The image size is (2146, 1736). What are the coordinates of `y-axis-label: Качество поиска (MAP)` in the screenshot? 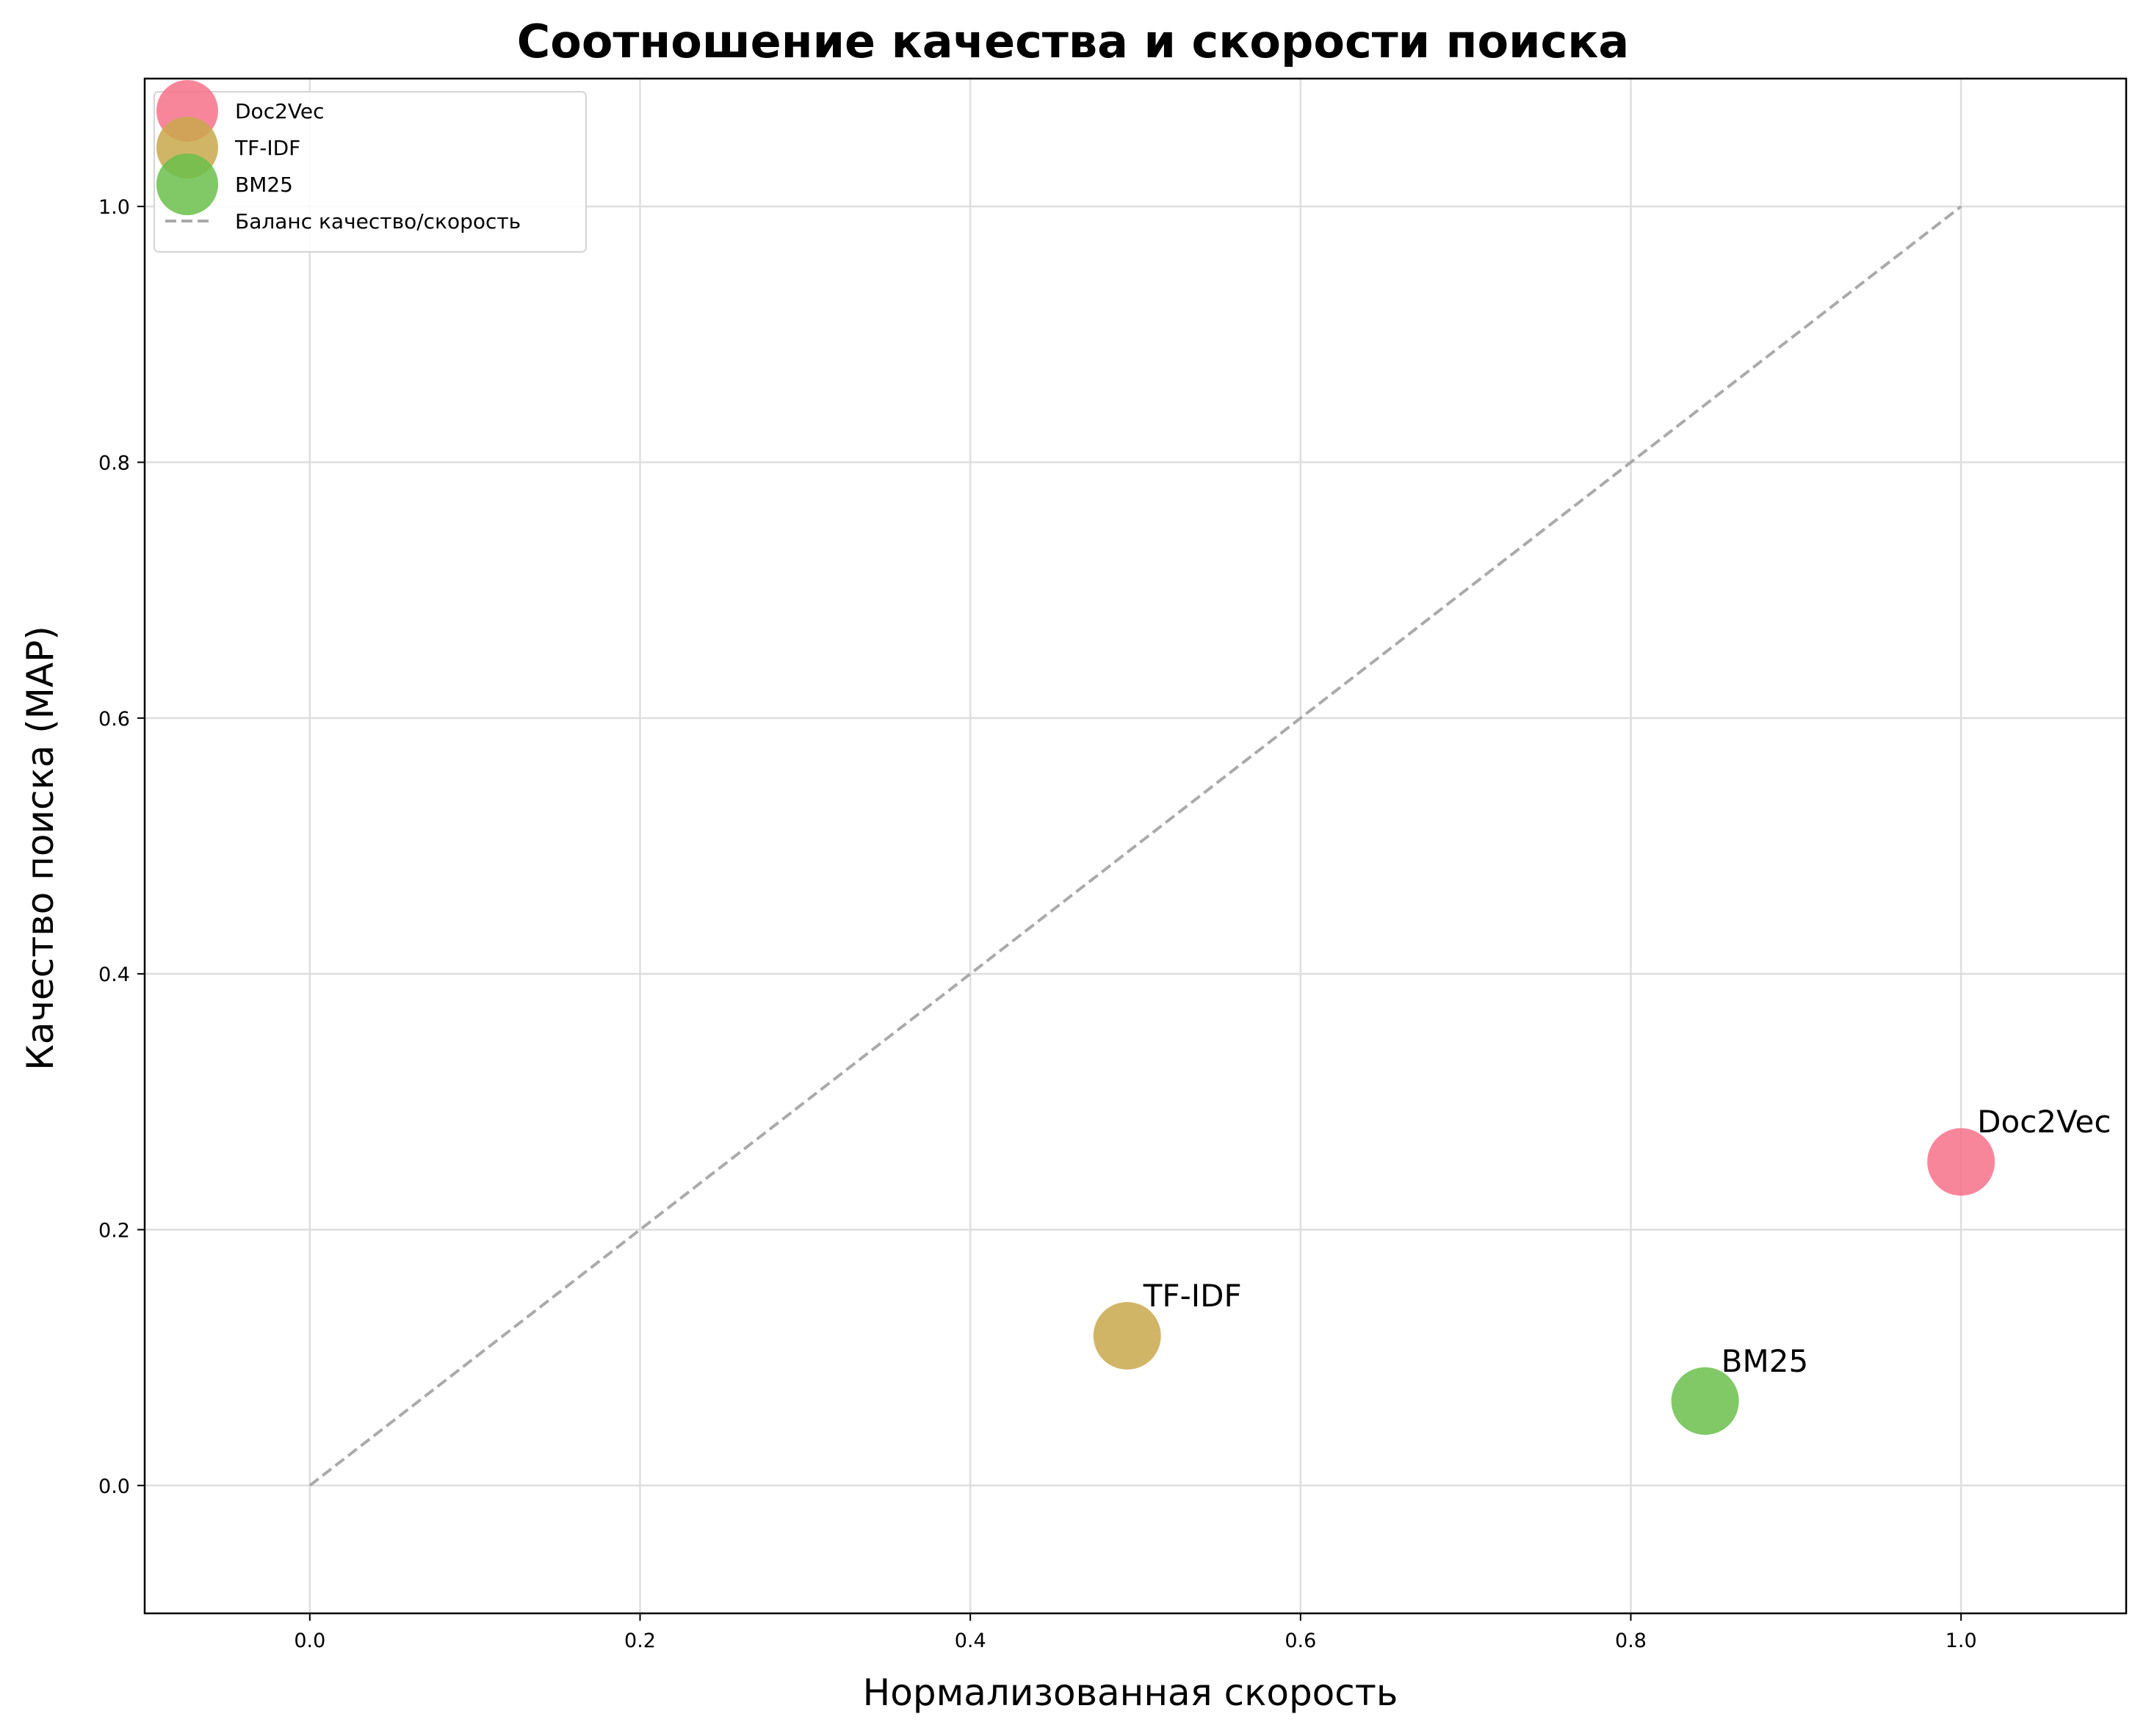 It's located at (40, 848).